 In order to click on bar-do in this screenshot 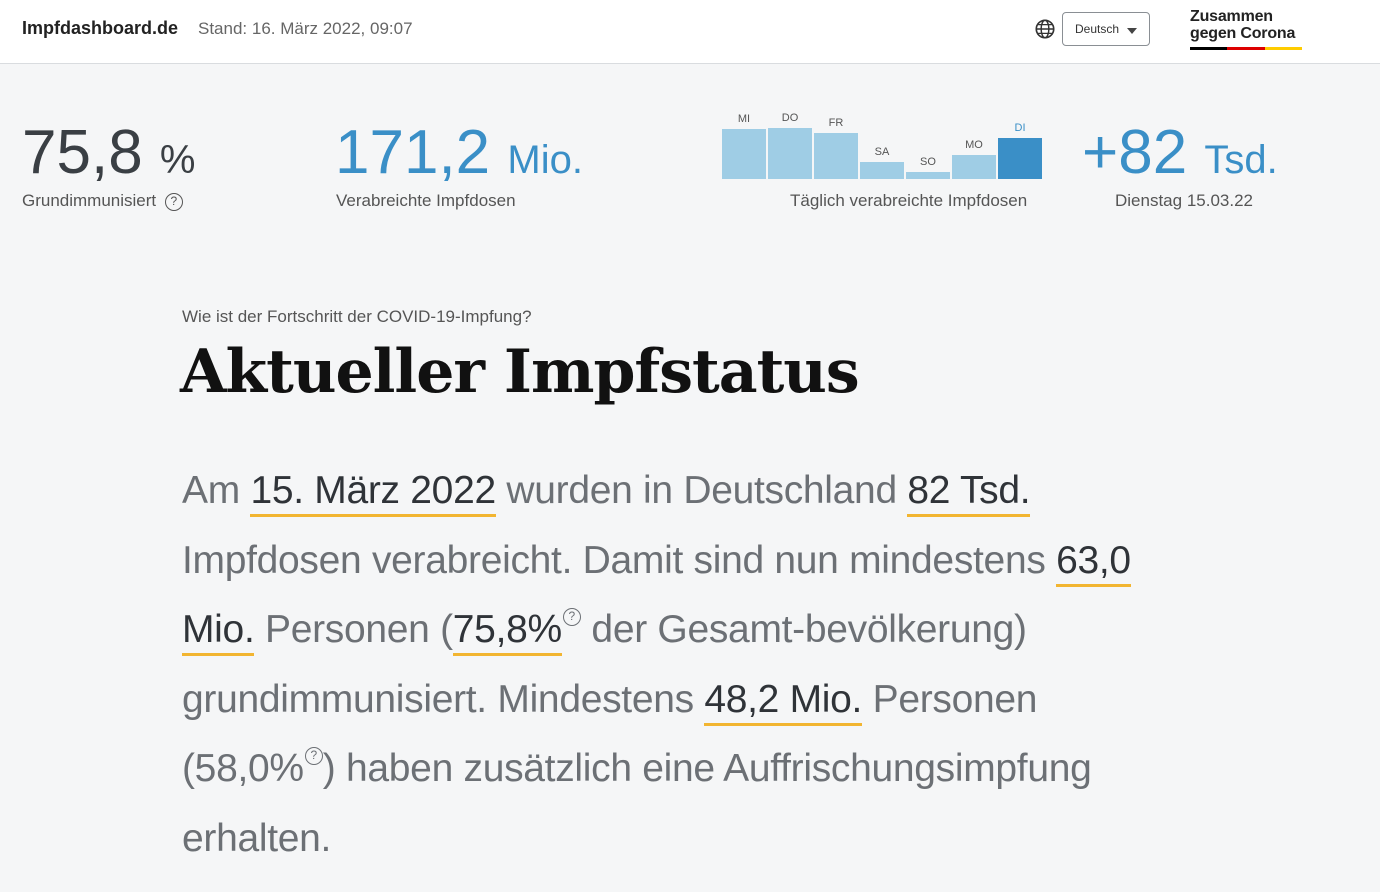, I will do `click(790, 153)`.